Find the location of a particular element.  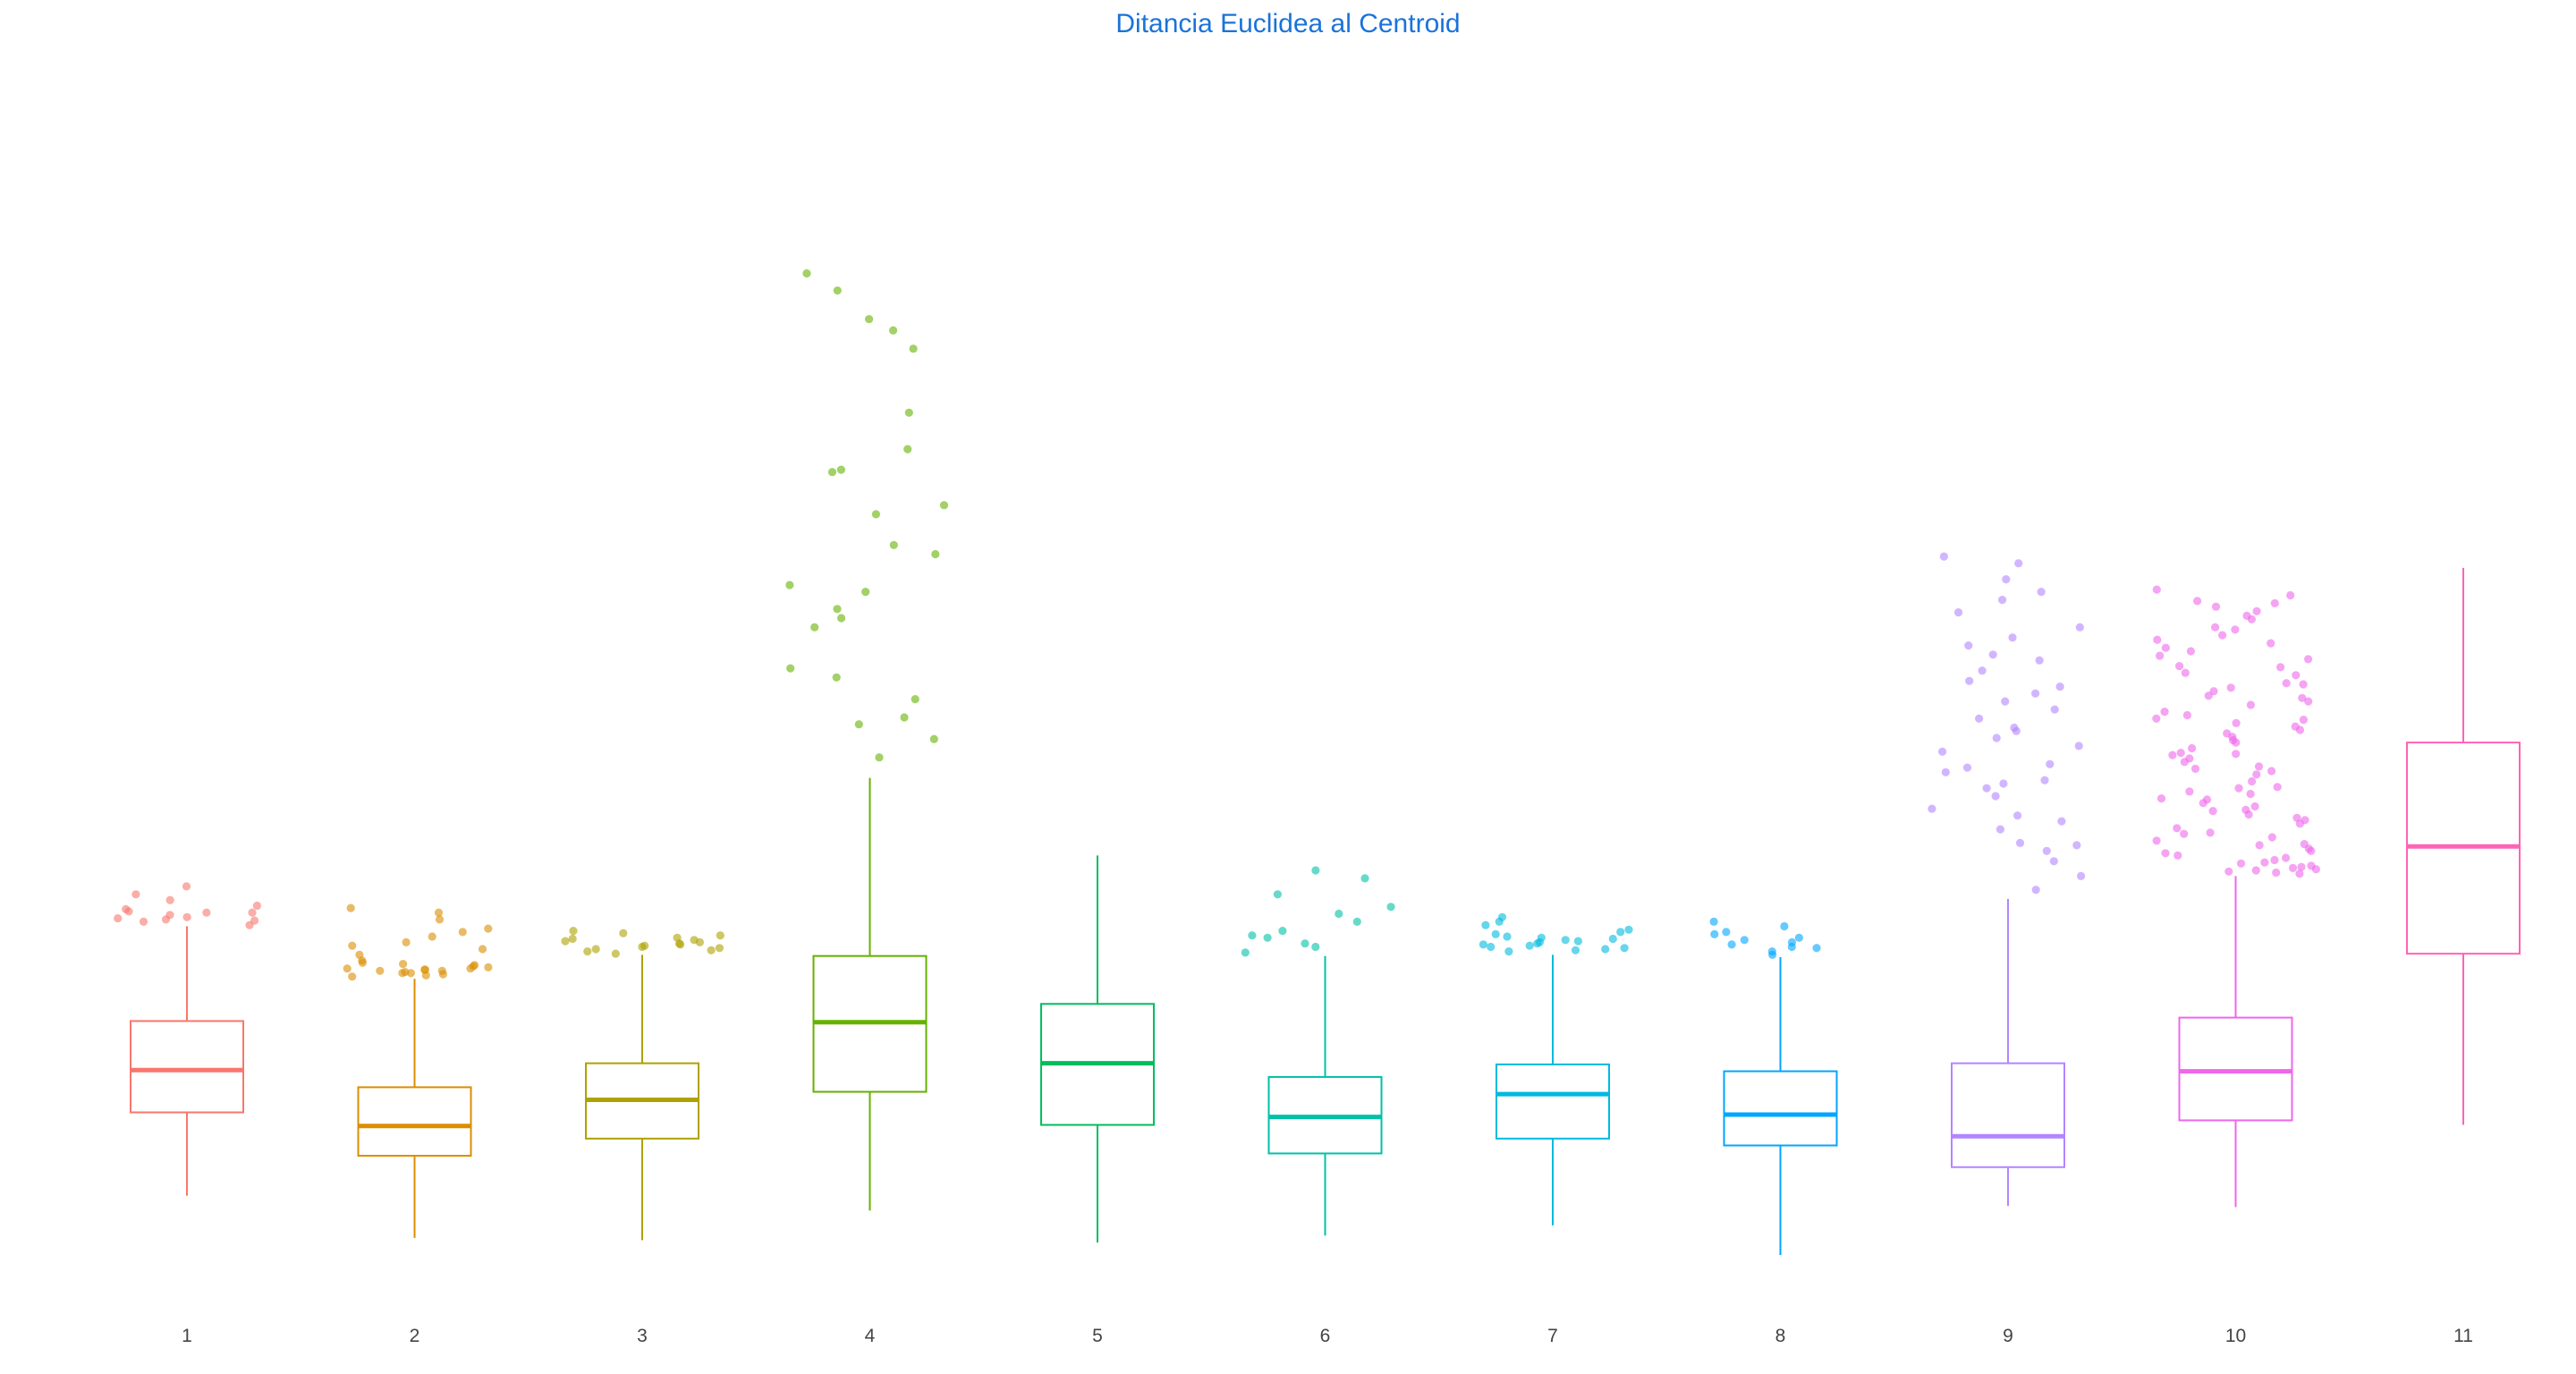

box-iqr is located at coordinates (187, 1067).